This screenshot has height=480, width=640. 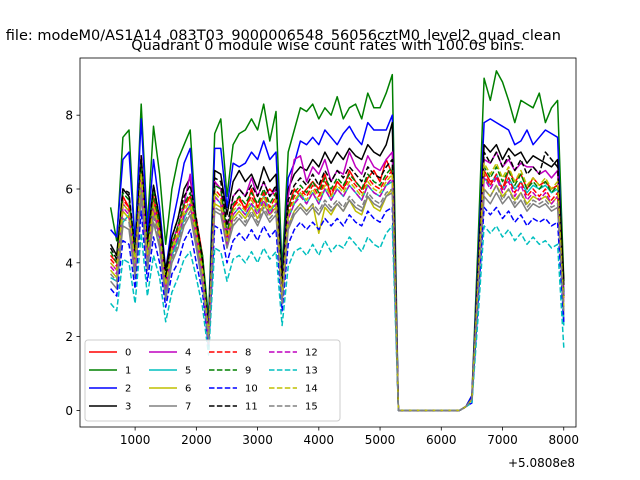 What do you see at coordinates (251, 407) in the screenshot?
I see `legend-label-11: 11` at bounding box center [251, 407].